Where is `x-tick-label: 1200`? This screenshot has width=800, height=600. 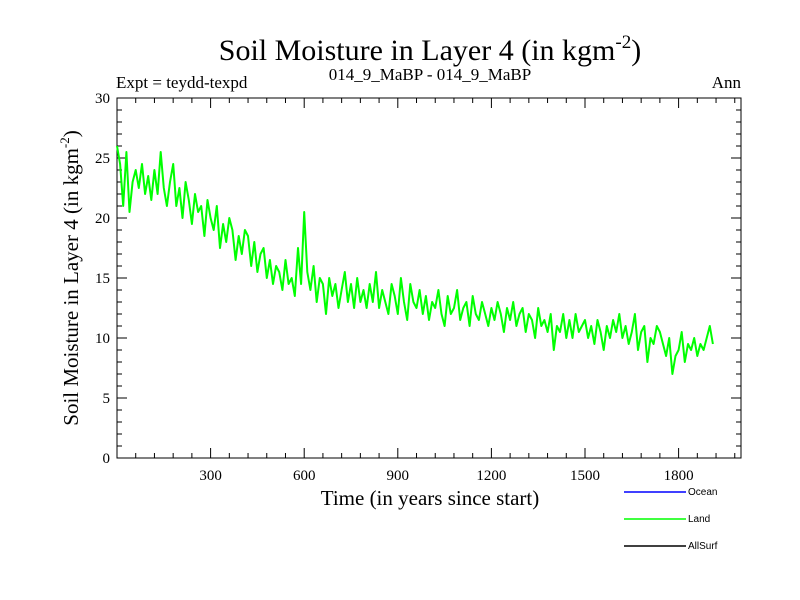 x-tick-label: 1200 is located at coordinates (491, 476).